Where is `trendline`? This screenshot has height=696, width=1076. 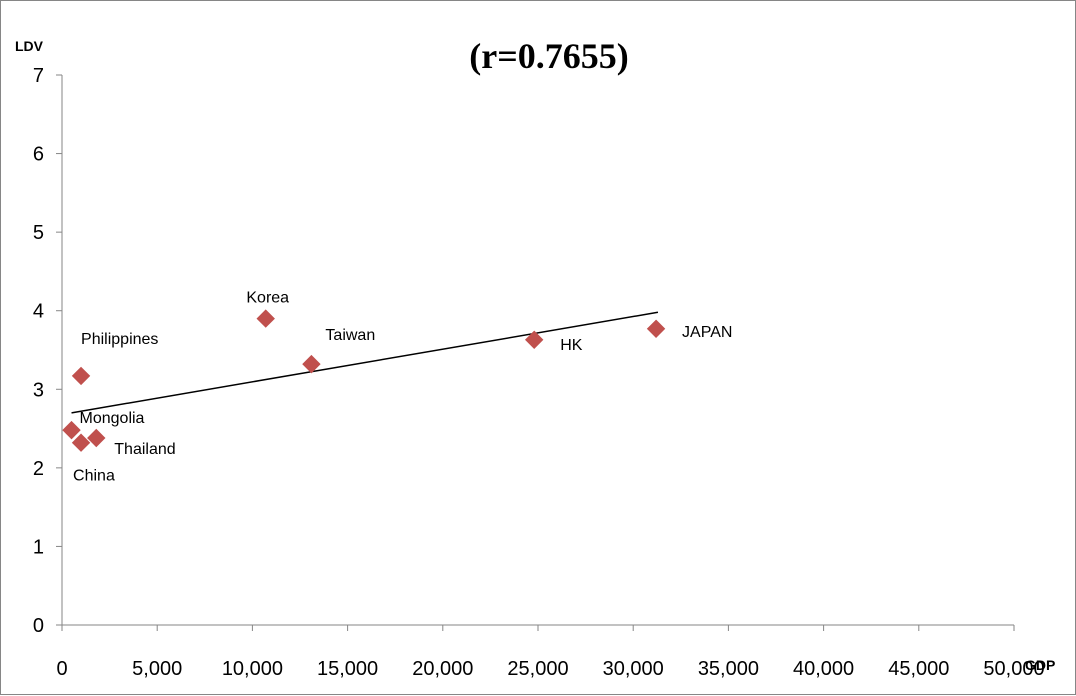 trendline is located at coordinates (365, 362).